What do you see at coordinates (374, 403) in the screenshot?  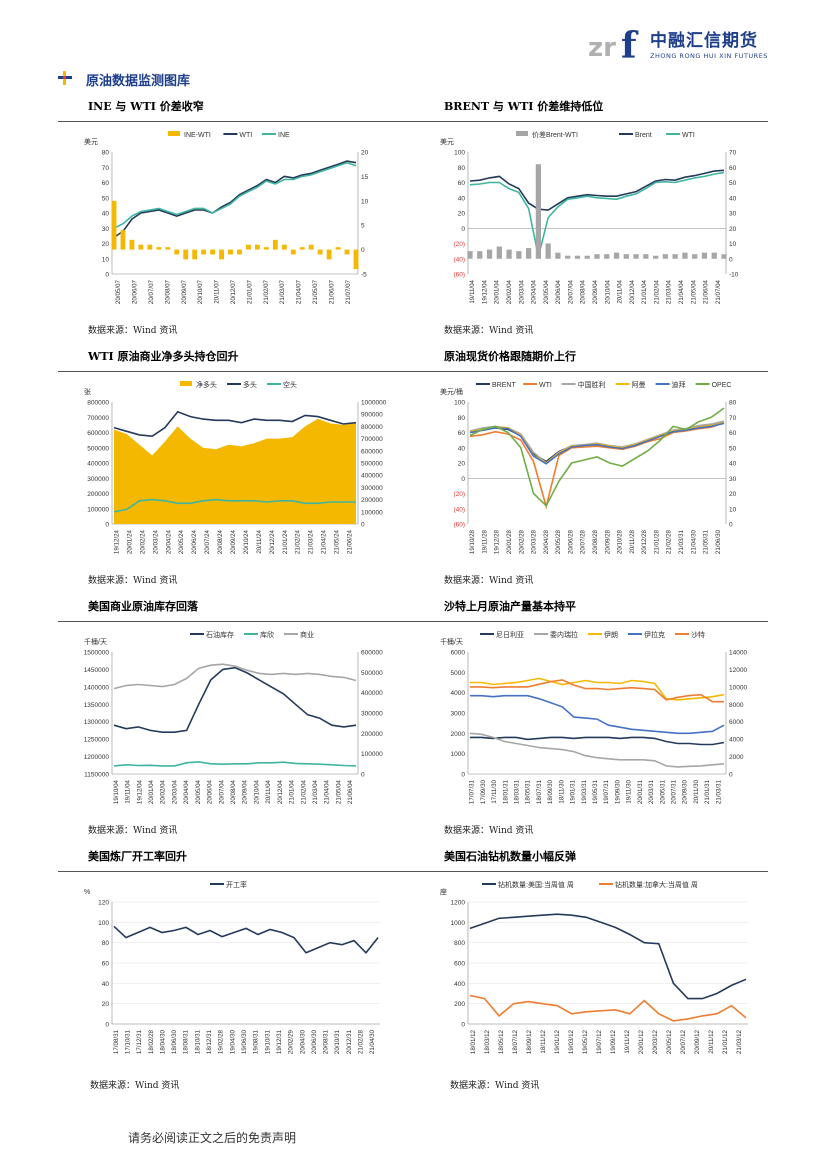 I see `y-right-tick-label: 1000000` at bounding box center [374, 403].